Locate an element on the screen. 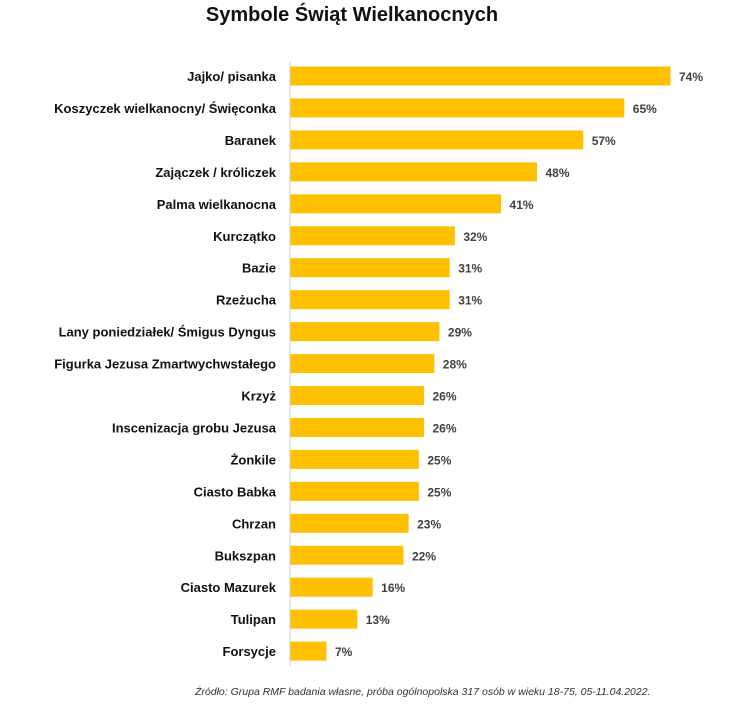 The width and height of the screenshot is (747, 721). category-label: Ciasto Mazurek is located at coordinates (229, 587).